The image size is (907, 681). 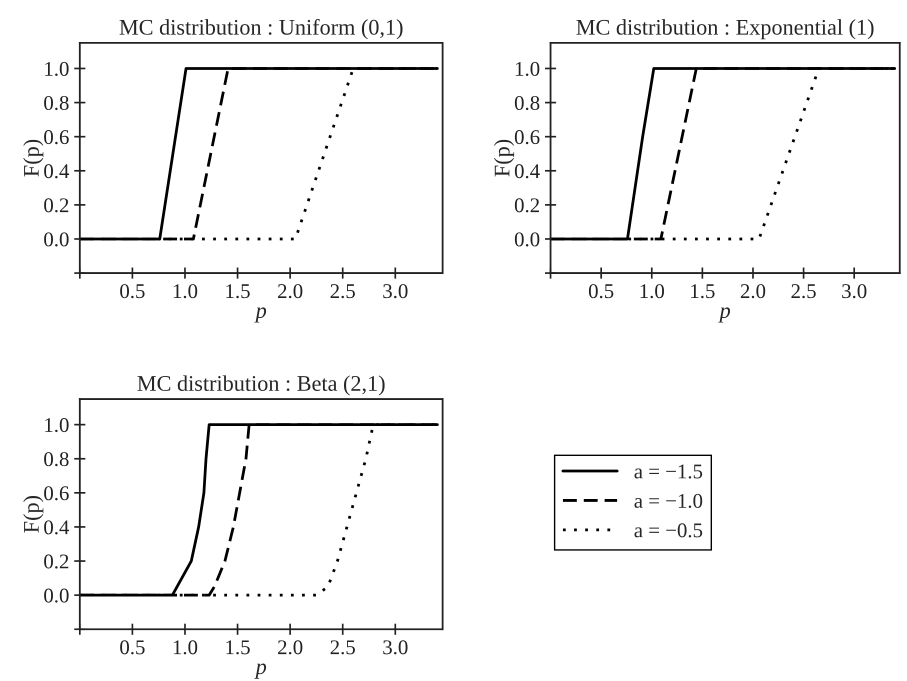 What do you see at coordinates (668, 530) in the screenshot?
I see `legend-label: a = −0.5` at bounding box center [668, 530].